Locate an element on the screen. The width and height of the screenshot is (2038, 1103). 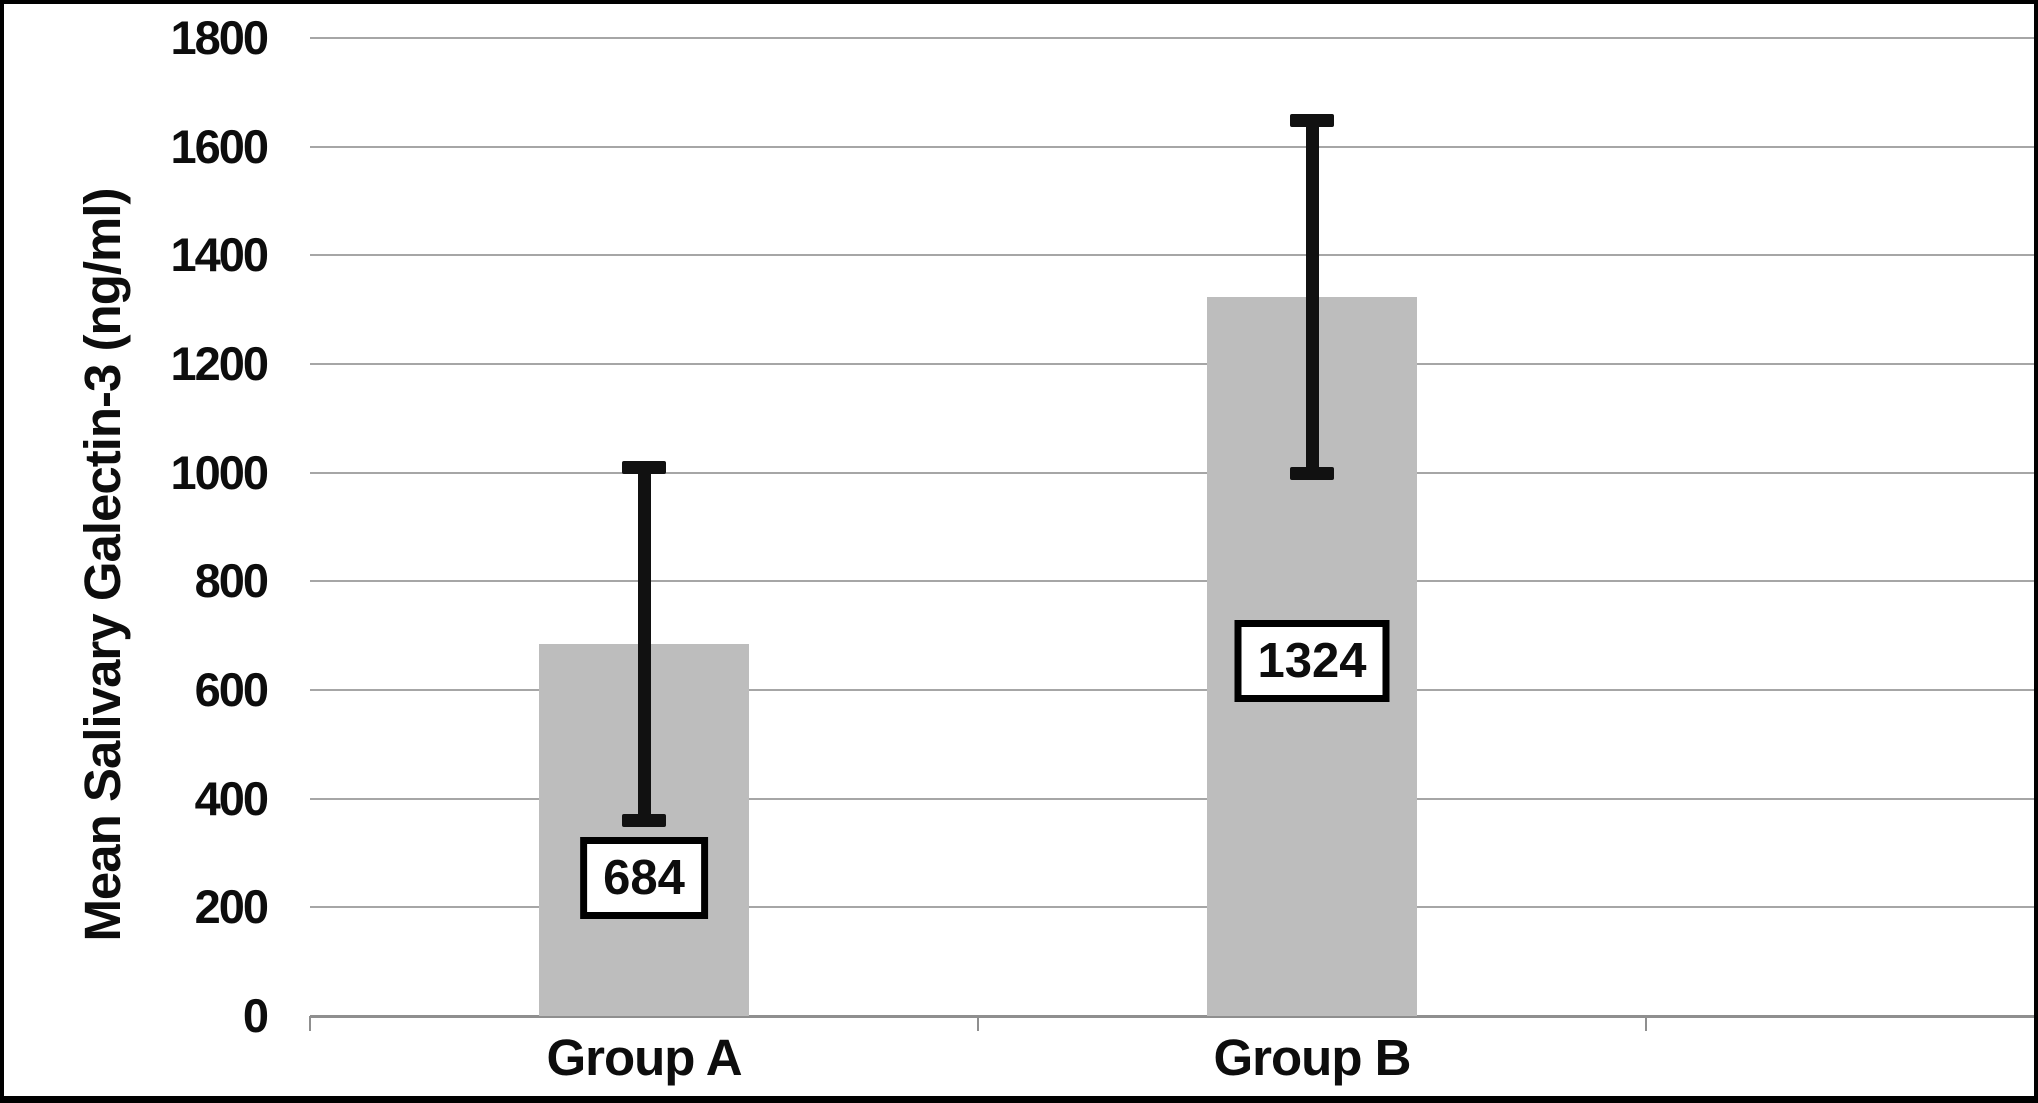
y-tick-label-200: 200 is located at coordinates (231, 907).